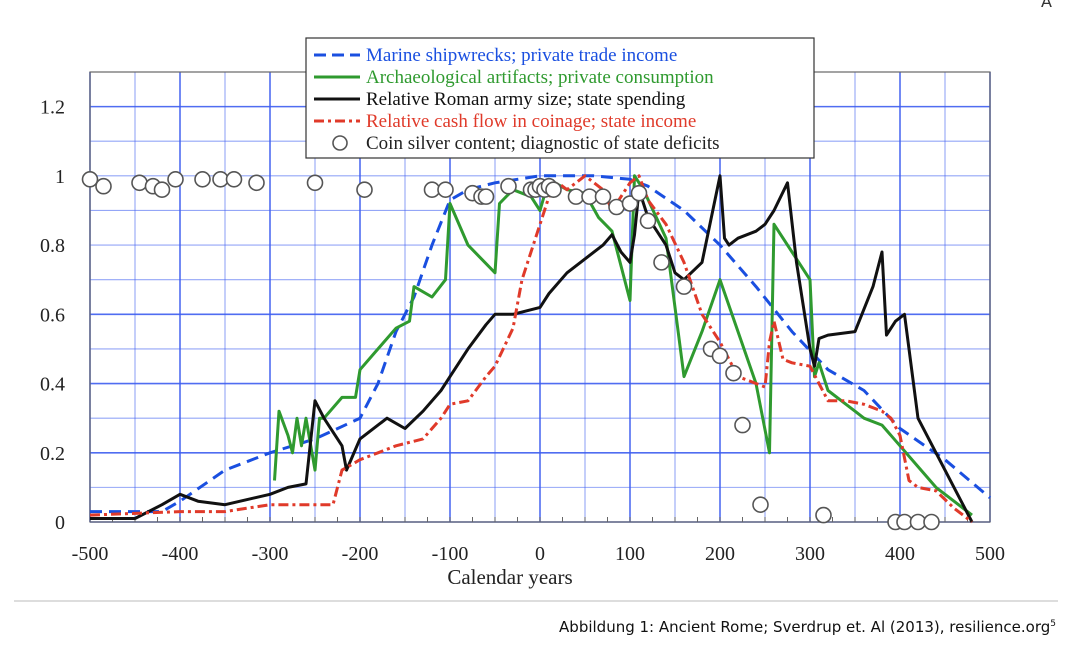  I want to click on x-tick-label: -300, so click(270, 554).